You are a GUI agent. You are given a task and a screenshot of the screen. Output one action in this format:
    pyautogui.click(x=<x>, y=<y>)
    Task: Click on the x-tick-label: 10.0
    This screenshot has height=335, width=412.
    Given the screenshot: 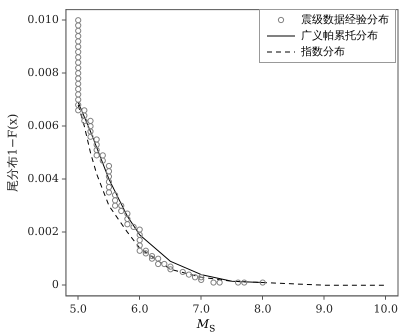 What is the action you would take?
    pyautogui.click(x=385, y=309)
    